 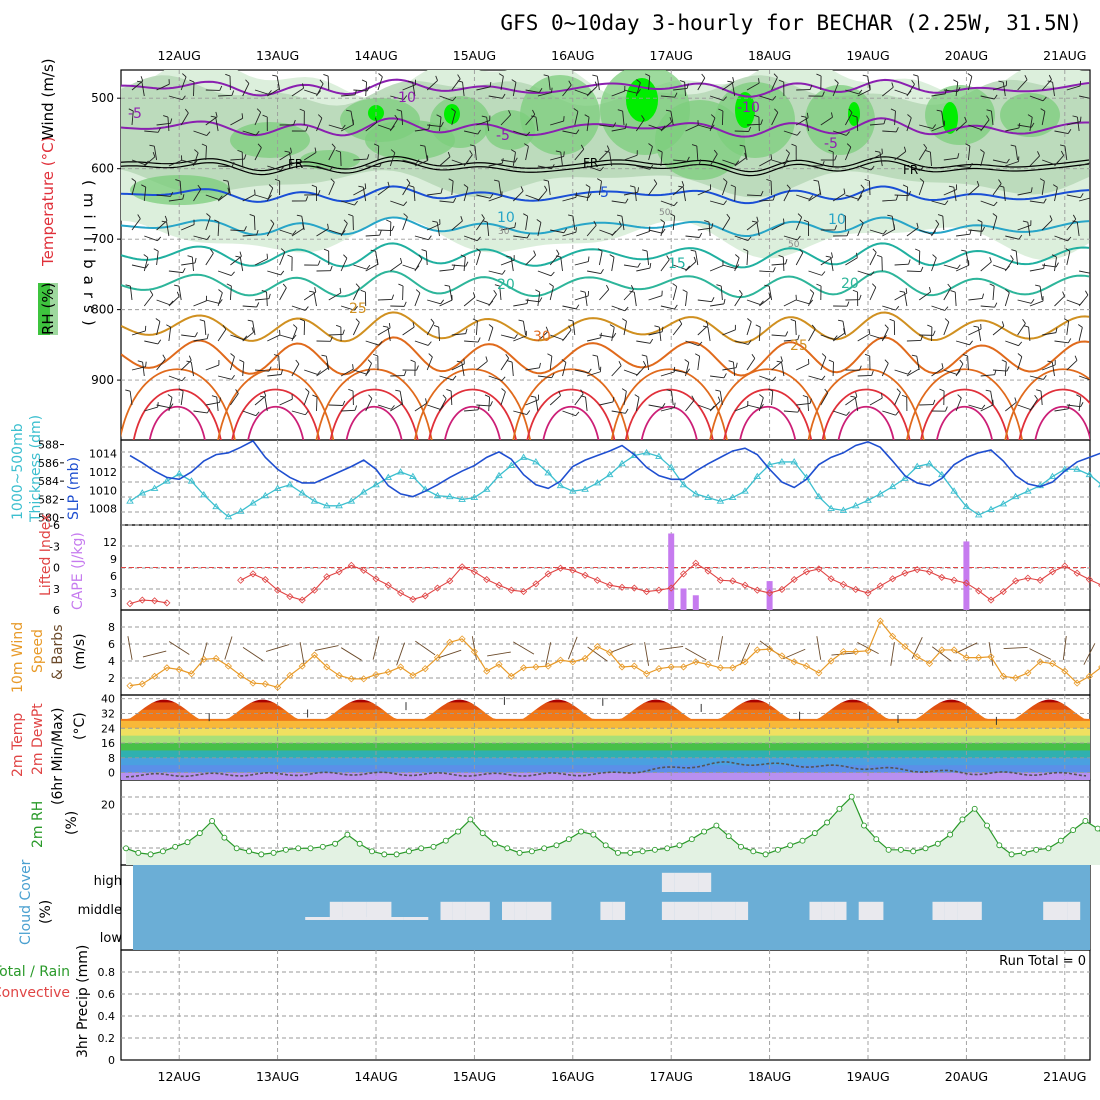 I want to click on slp-side-labels: 1000~500mb Thickness (dm) SLP (mb), so click(x=46, y=469).